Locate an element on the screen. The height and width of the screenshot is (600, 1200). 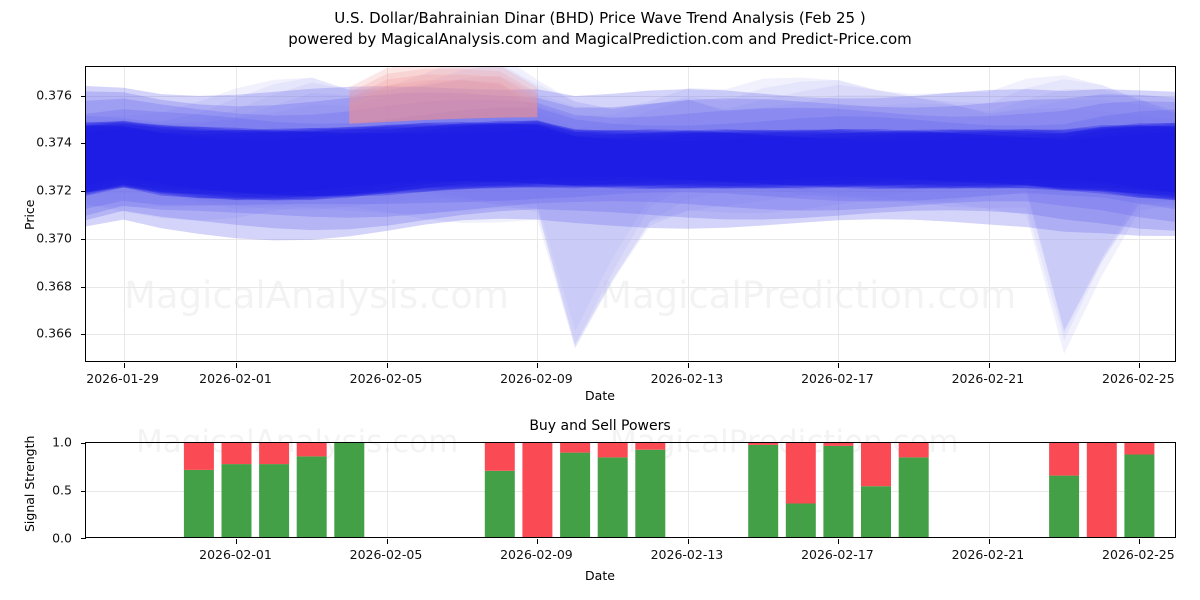
y-tick-label: 1.0 is located at coordinates (62, 442).